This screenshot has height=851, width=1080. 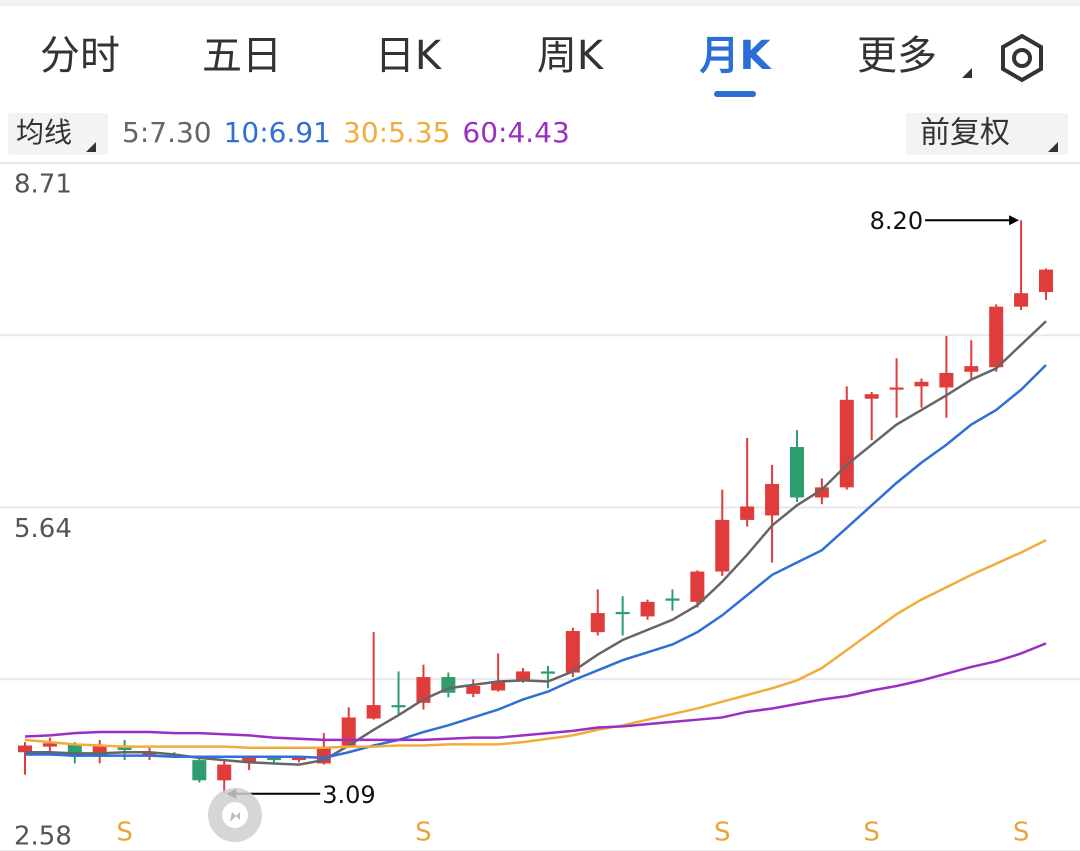 I want to click on settings-icon, so click(x=1022, y=58).